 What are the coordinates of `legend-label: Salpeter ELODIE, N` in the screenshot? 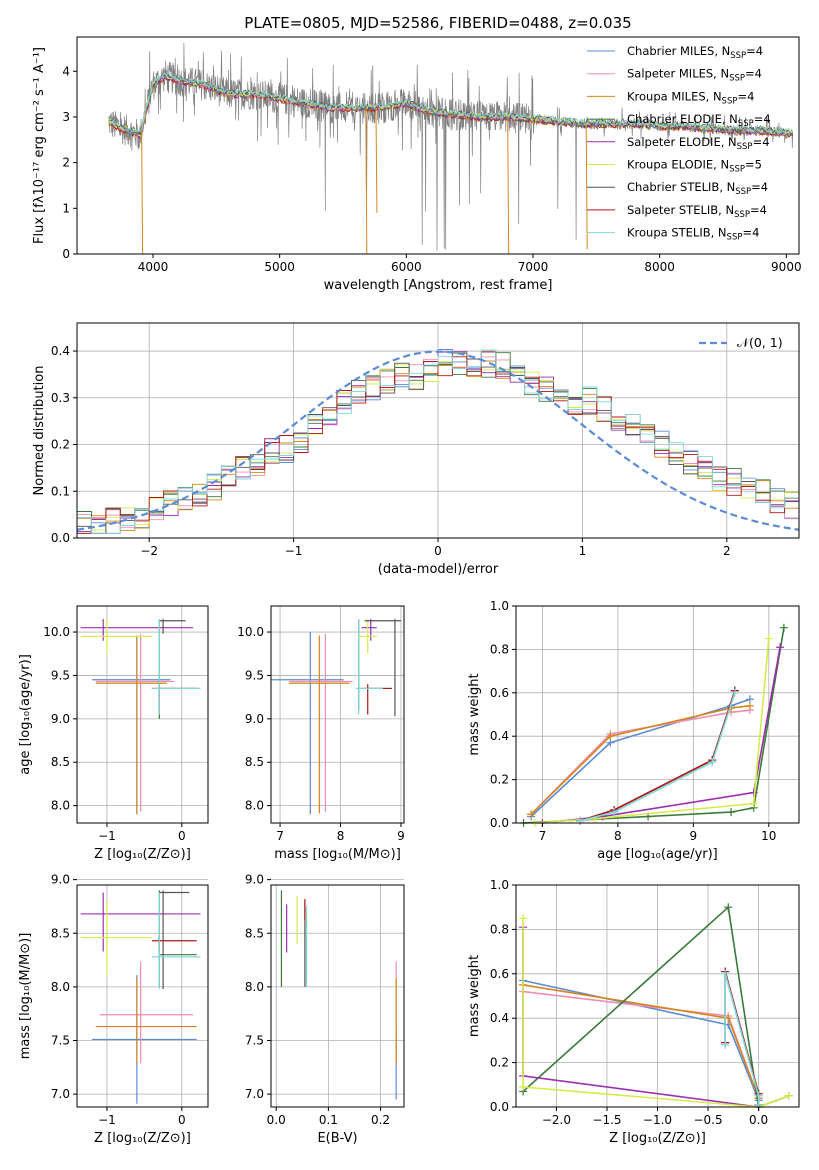 It's located at (682, 142).